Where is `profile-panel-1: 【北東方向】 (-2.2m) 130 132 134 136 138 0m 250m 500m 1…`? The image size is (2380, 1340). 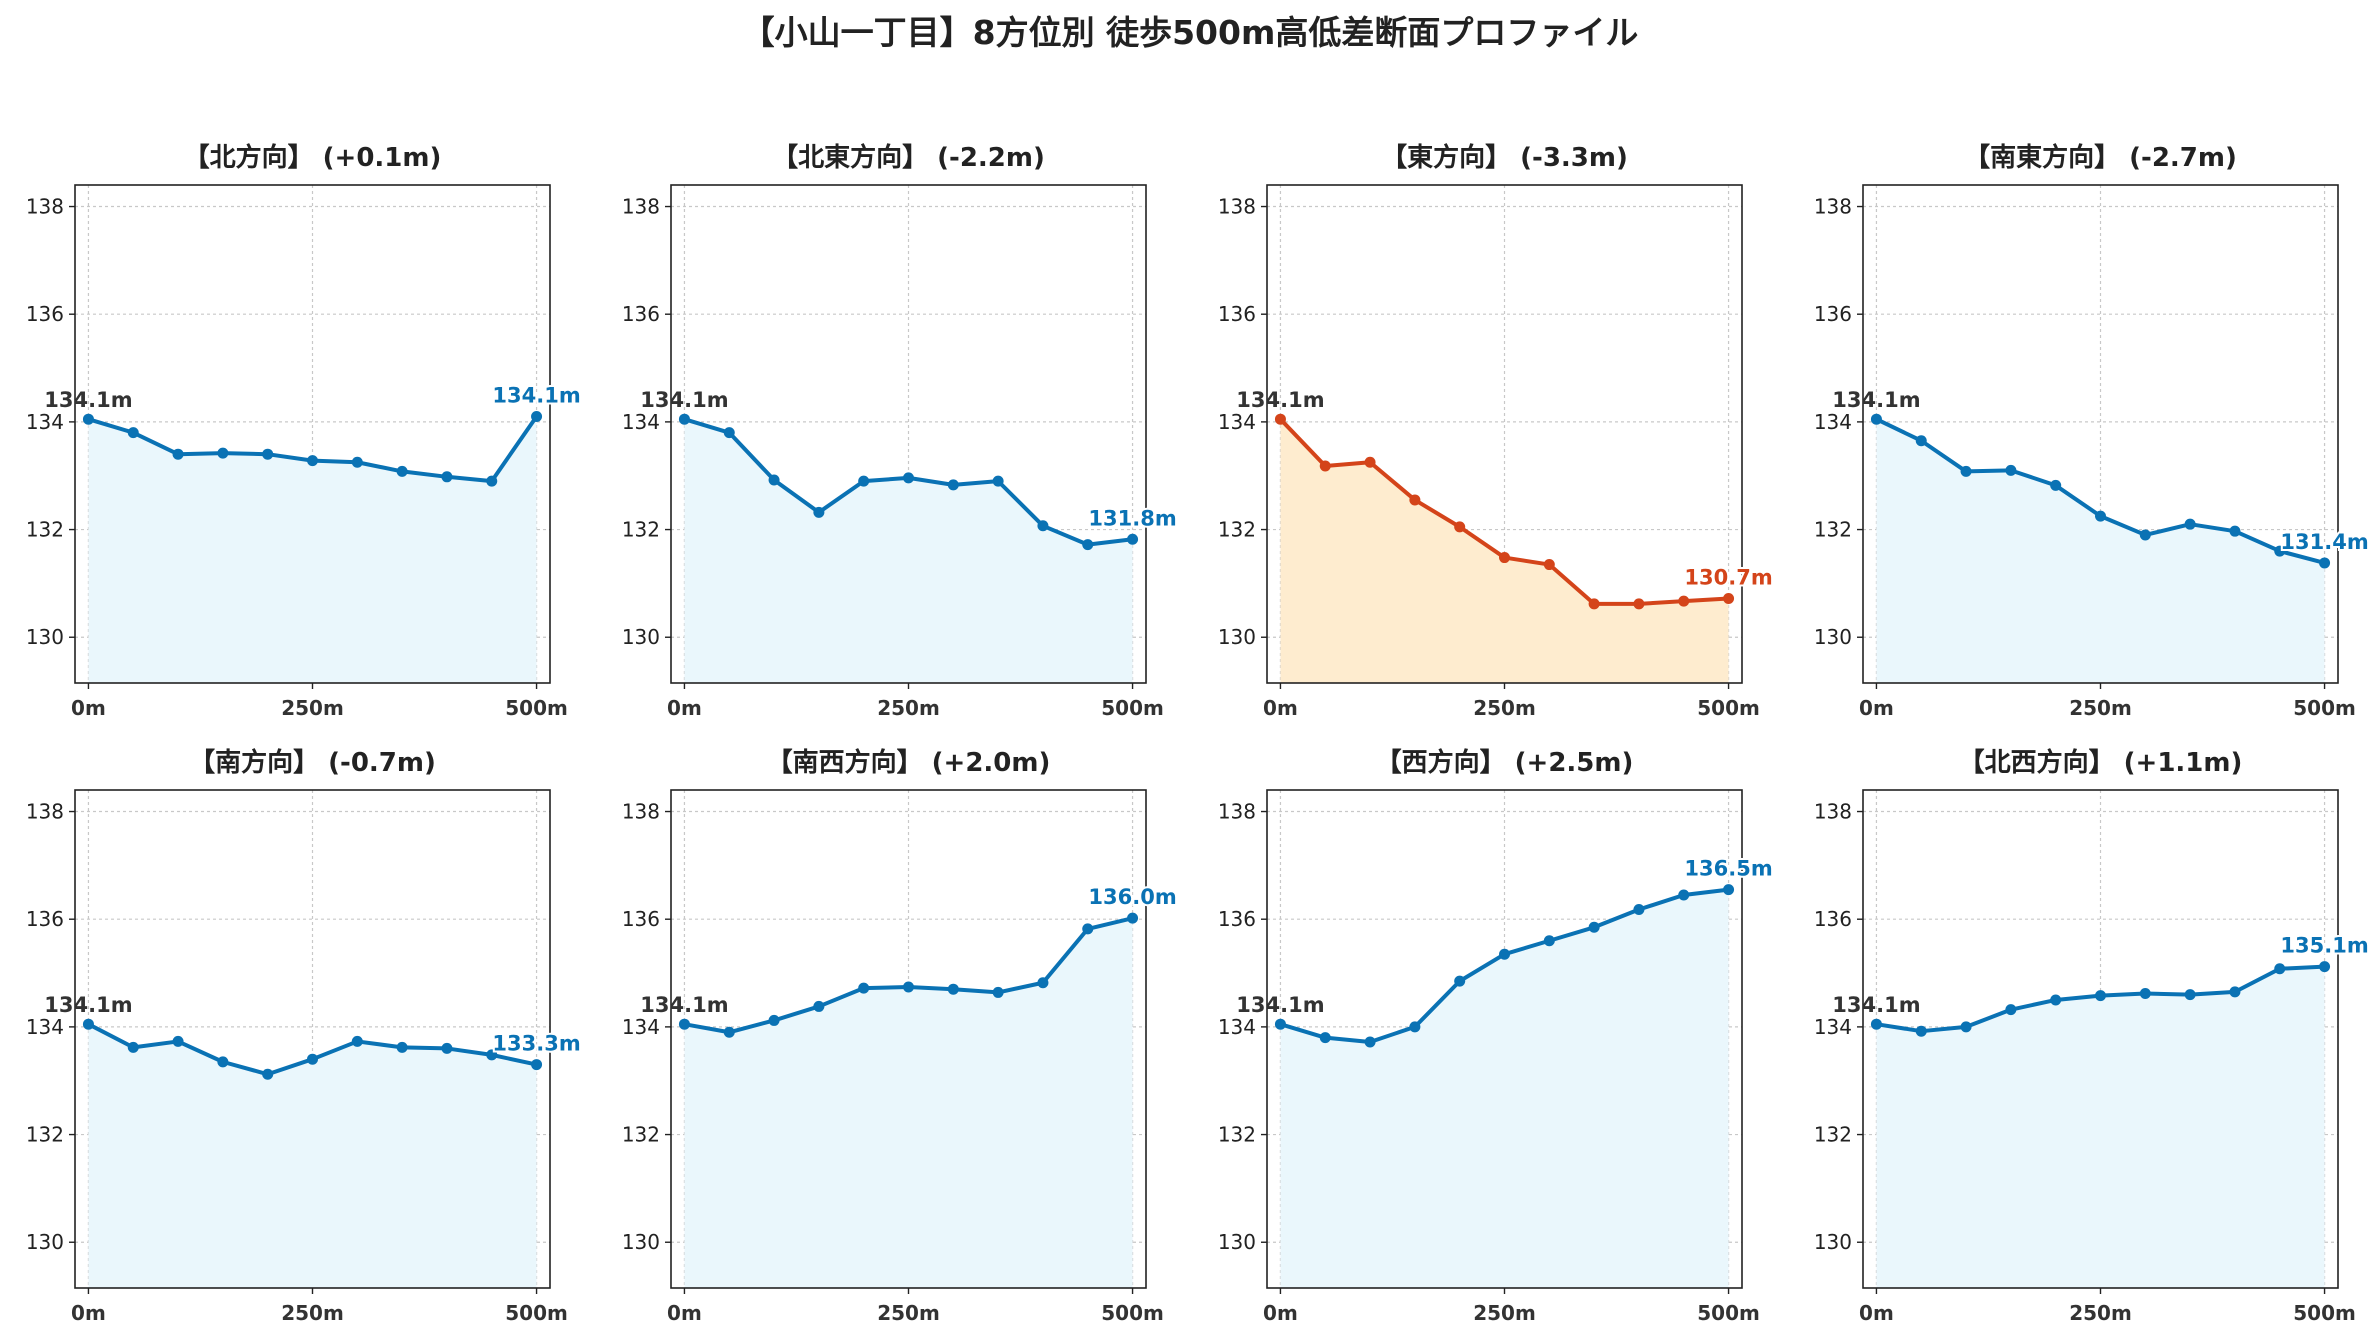 profile-panel-1: 【北東方向】 (-2.2m) 130 132 134 136 138 0m 250m 500m 1… is located at coordinates (900, 431).